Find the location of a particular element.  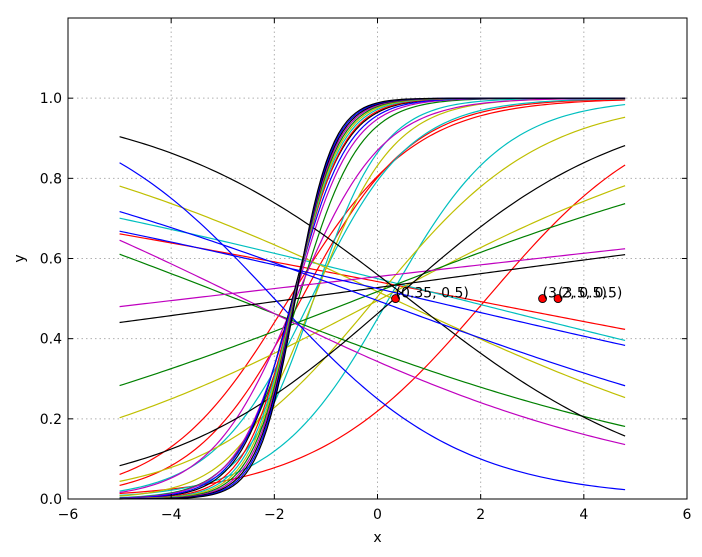

x-tick-label: −4 is located at coordinates (171, 515).